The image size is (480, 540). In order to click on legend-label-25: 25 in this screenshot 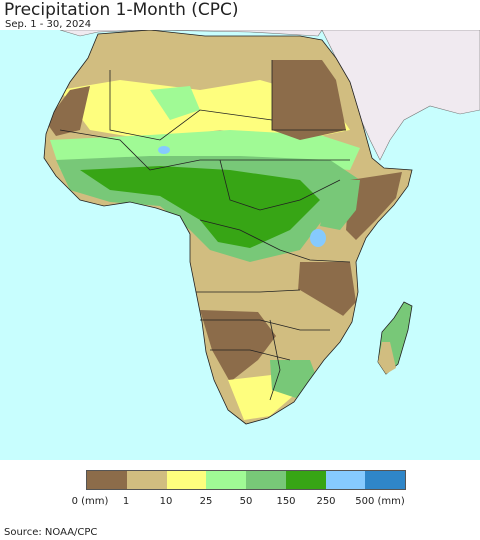, I will do `click(206, 501)`.